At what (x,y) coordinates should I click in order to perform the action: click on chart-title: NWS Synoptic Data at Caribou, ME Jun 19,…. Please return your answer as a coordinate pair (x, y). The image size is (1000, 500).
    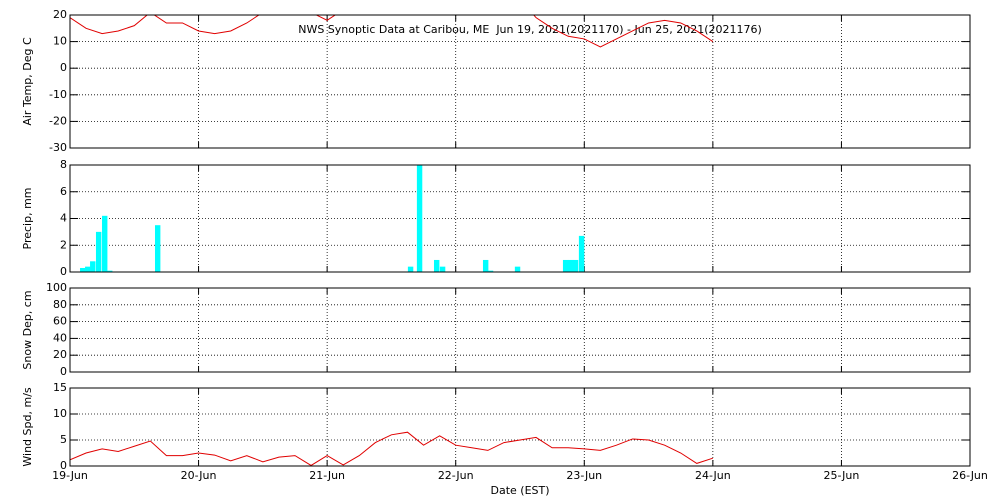
    Looking at the image, I should click on (530, 29).